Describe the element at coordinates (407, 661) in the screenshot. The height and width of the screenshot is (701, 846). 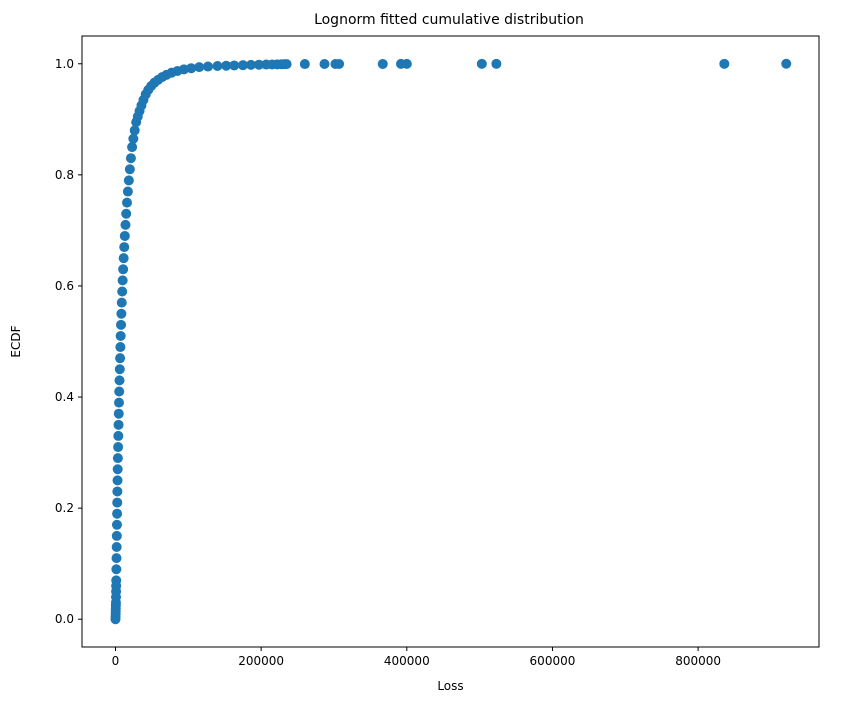
I see `x-tick-label: 400000` at that location.